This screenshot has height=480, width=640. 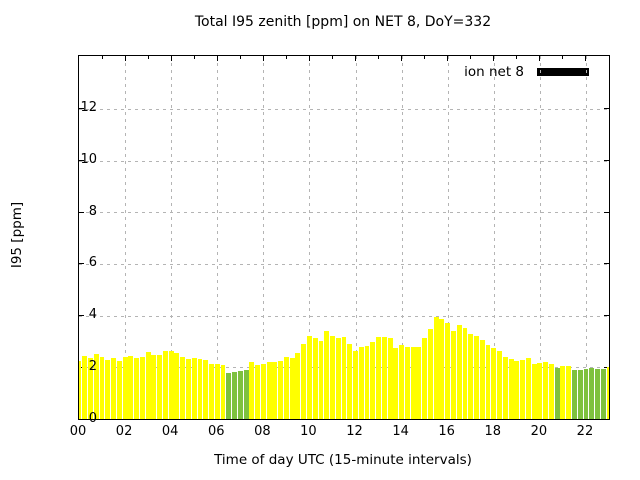 I want to click on bar-00:00, so click(x=80, y=389).